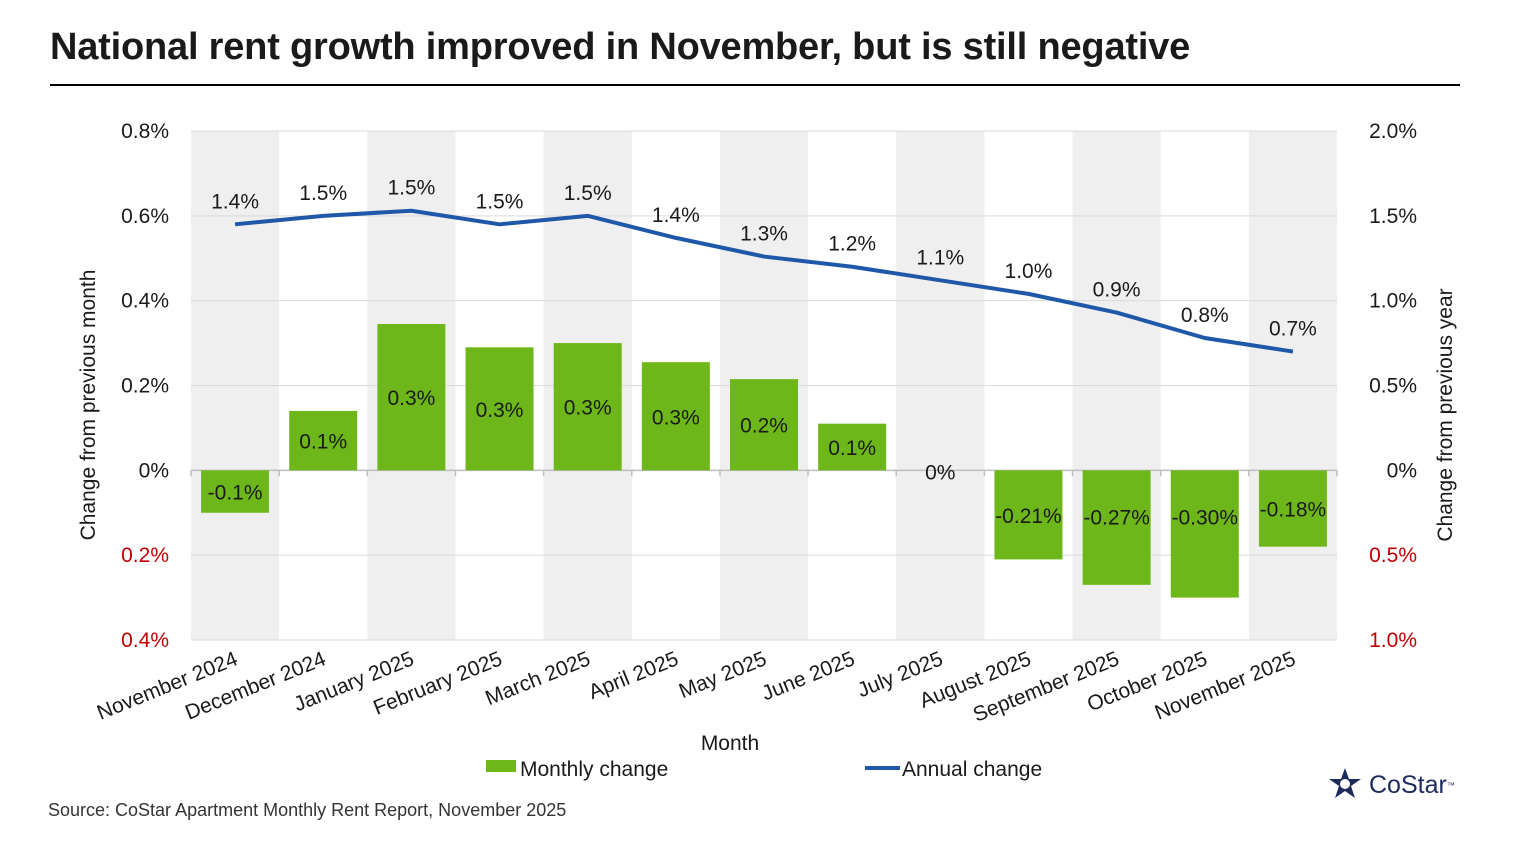  I want to click on y-right-tick-label: 2.0%, so click(1393, 131).